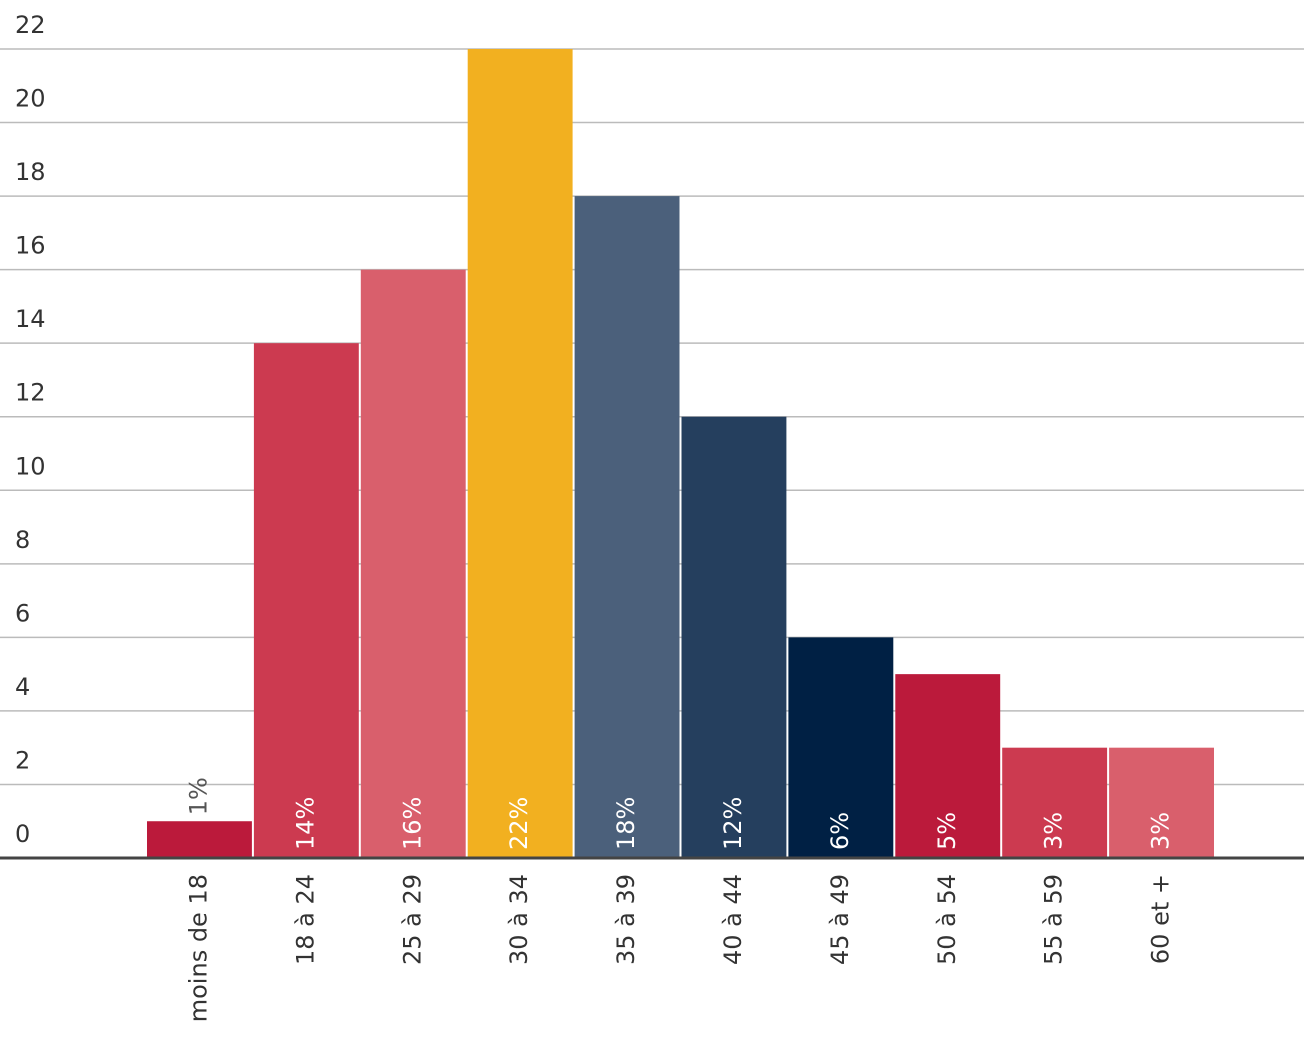 Image resolution: width=1304 pixels, height=1054 pixels. I want to click on y-tick-label: 18, so click(30, 172).